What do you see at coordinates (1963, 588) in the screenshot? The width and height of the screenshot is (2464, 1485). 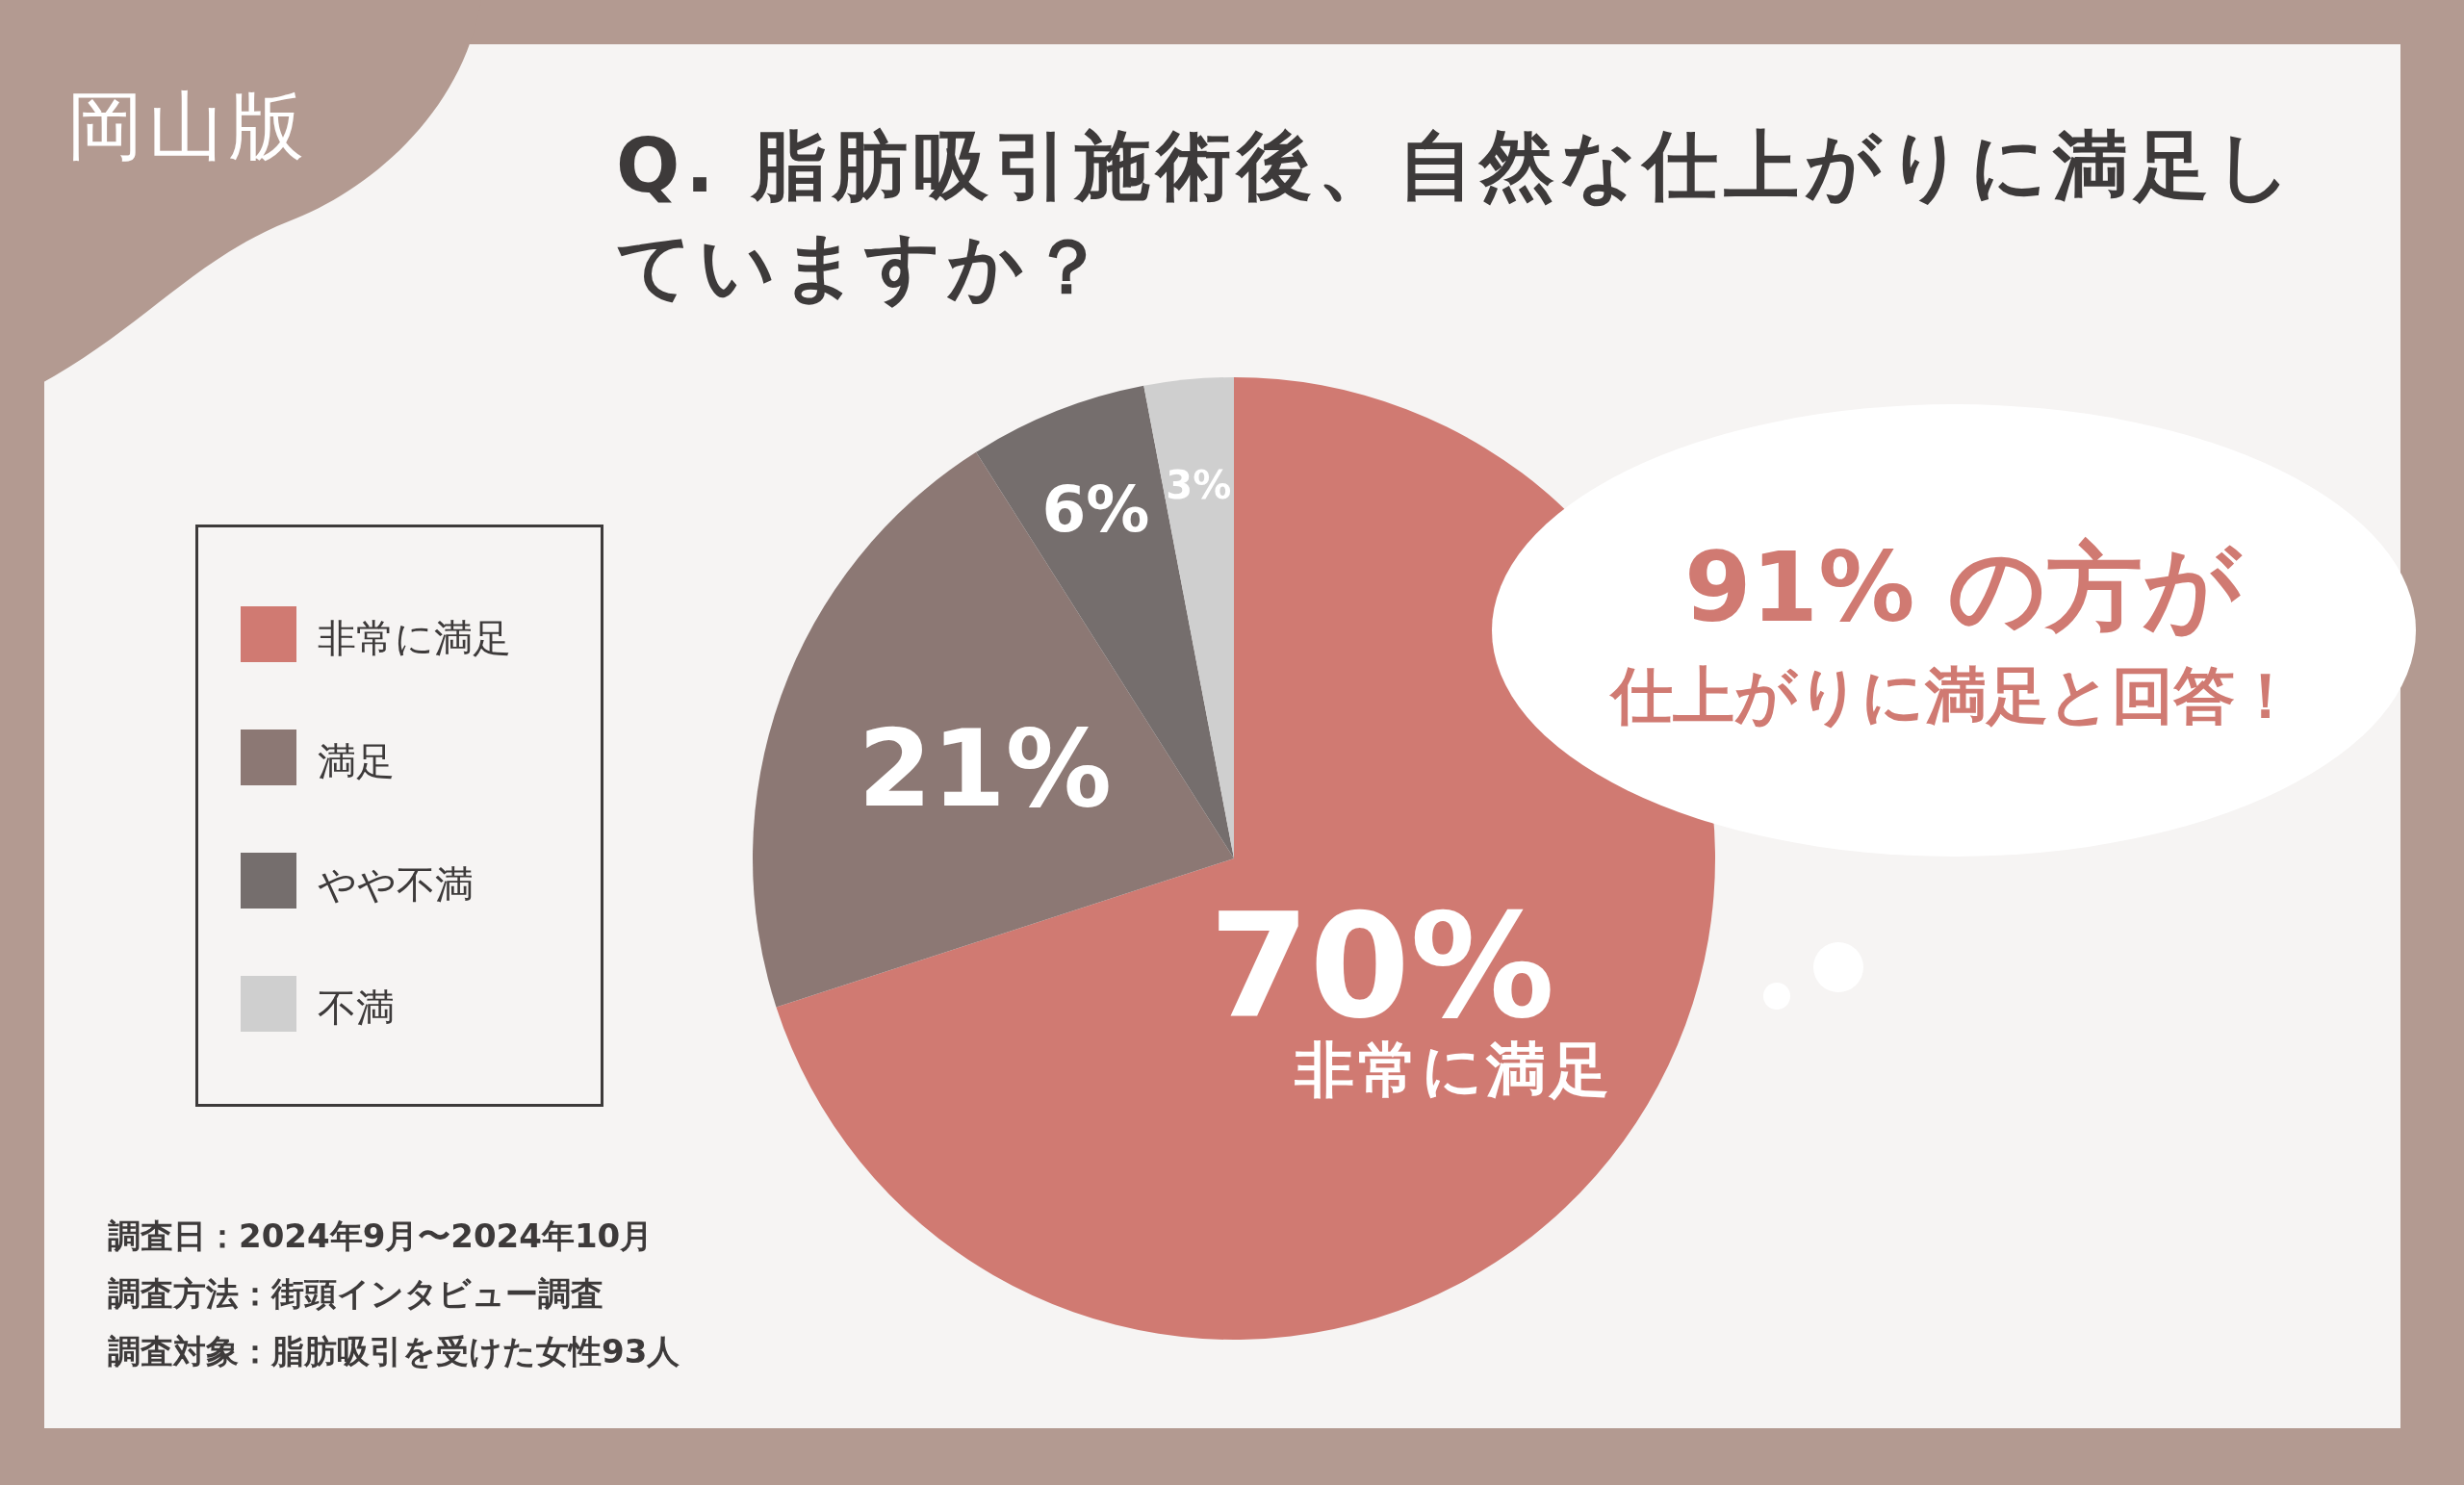 I see `text: 91% の方が` at bounding box center [1963, 588].